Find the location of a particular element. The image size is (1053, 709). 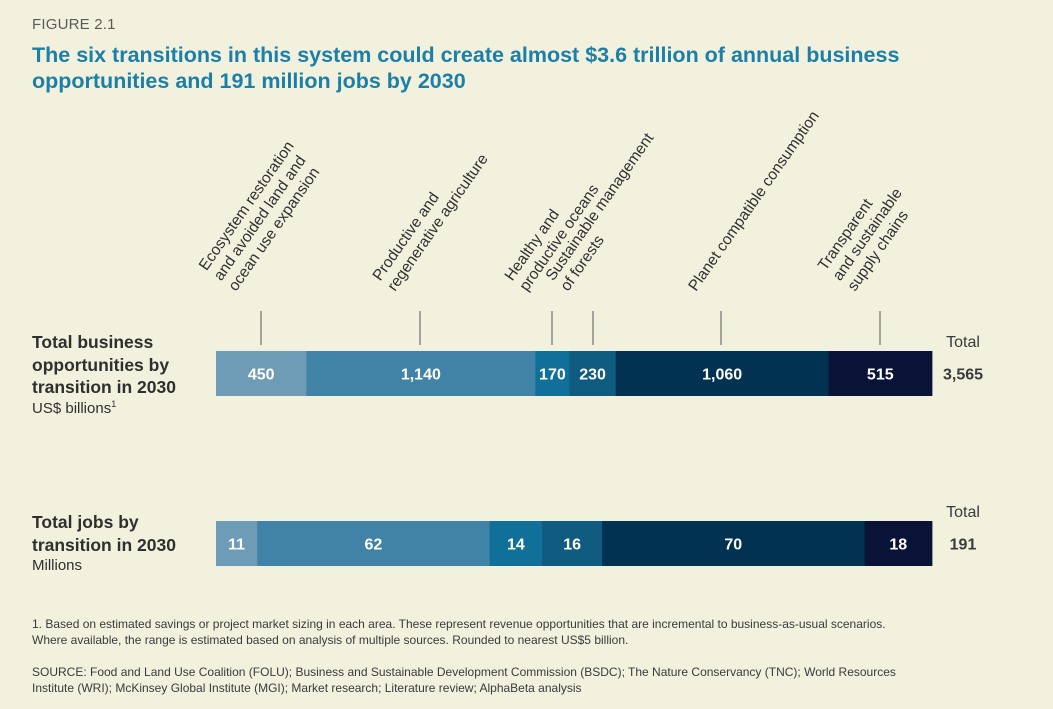

business-row-label-line: opportunities by is located at coordinates (101, 364).